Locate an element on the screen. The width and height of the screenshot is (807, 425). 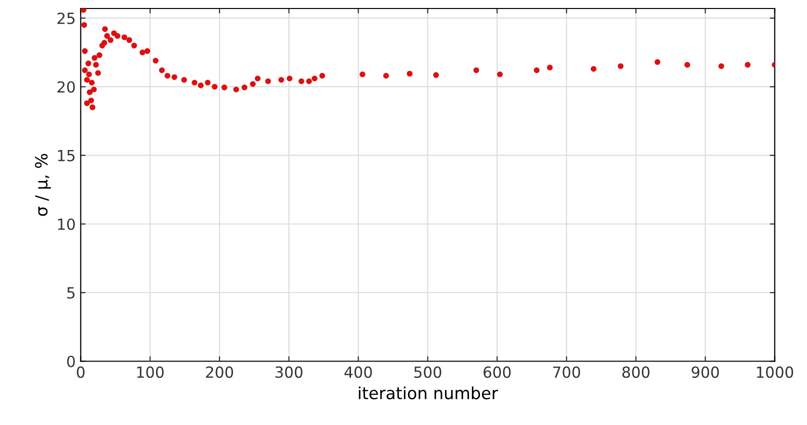
y-tick-label: 0 is located at coordinates (71, 362).